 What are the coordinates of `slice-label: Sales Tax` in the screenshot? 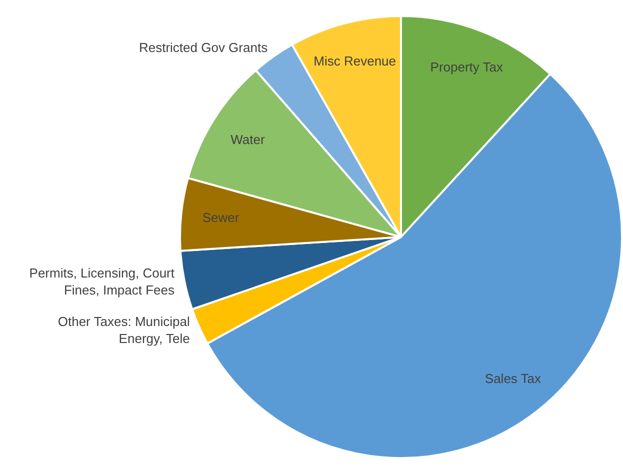 It's located at (513, 378).